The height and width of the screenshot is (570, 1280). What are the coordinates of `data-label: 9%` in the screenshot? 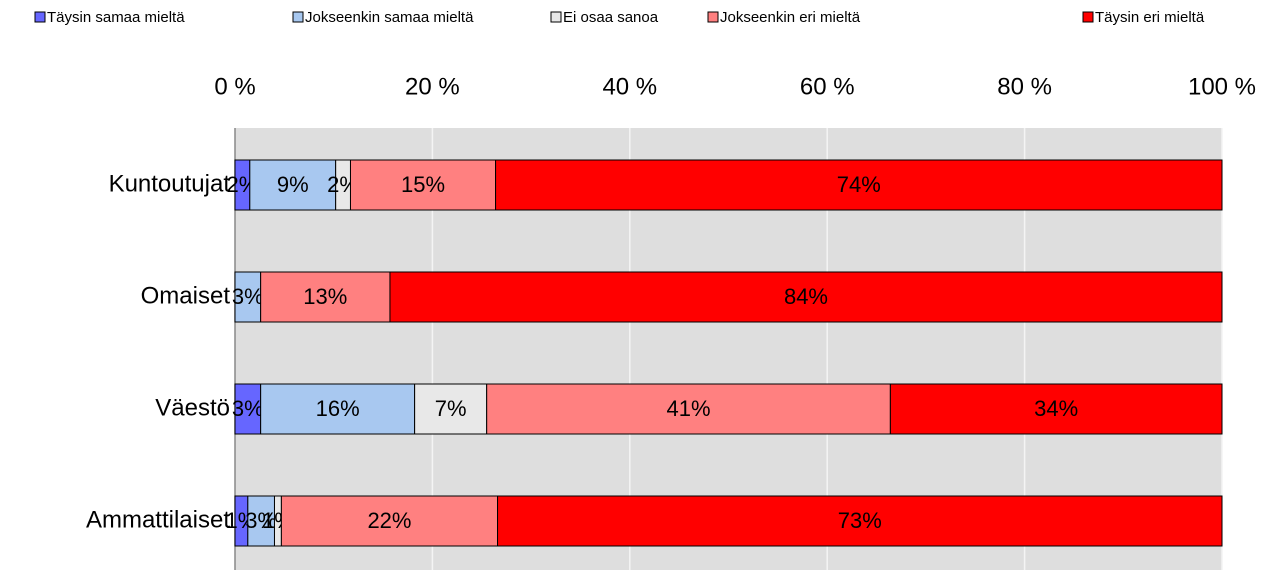 It's located at (293, 184).